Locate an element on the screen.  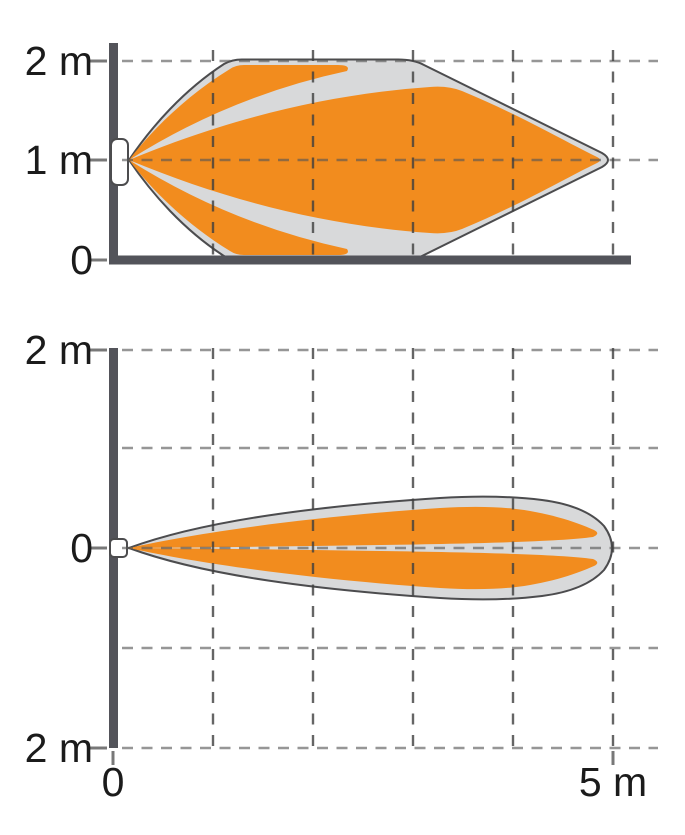
motion-sensor-side is located at coordinates (119, 162).